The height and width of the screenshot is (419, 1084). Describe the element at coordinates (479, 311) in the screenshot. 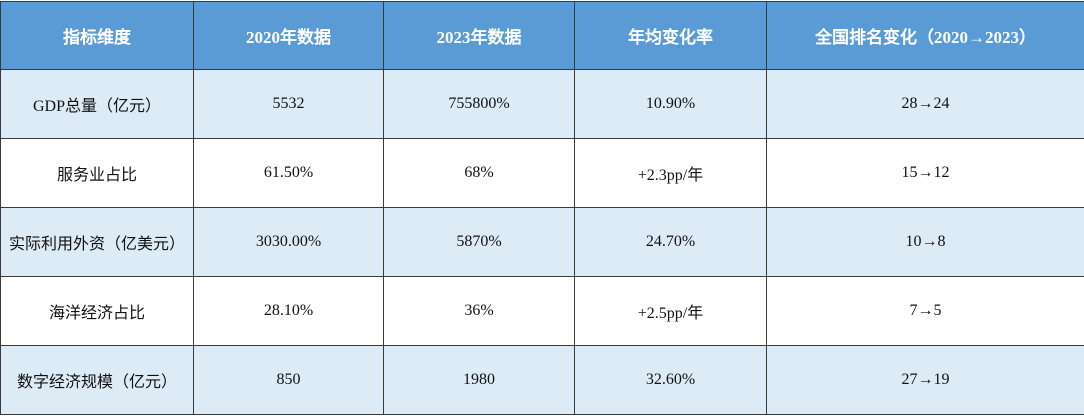

I see `table-cell: 36%` at that location.